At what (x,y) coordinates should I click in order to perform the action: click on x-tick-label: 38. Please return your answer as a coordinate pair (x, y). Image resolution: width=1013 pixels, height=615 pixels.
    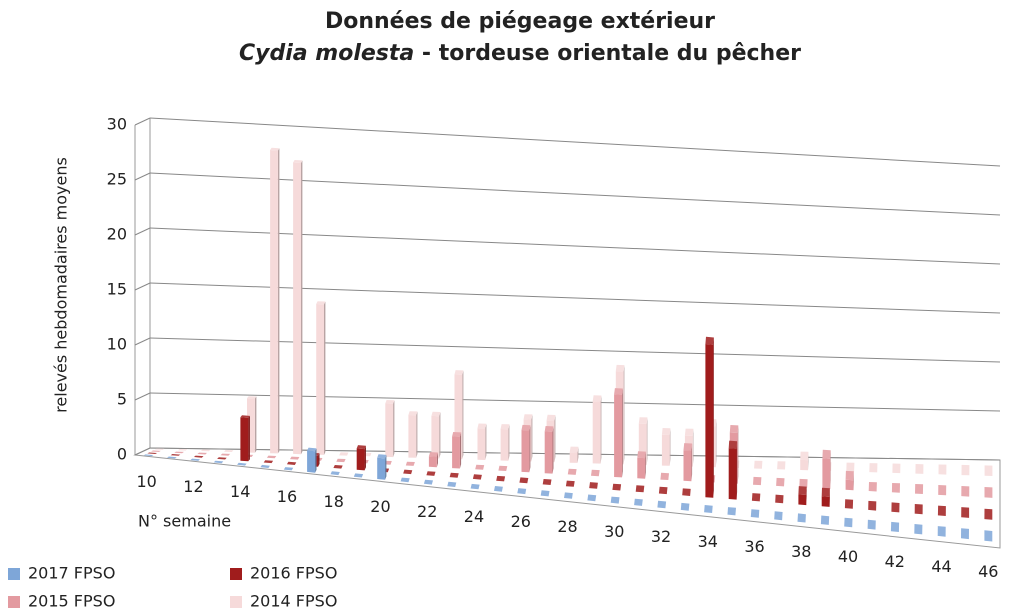
    Looking at the image, I should click on (801, 551).